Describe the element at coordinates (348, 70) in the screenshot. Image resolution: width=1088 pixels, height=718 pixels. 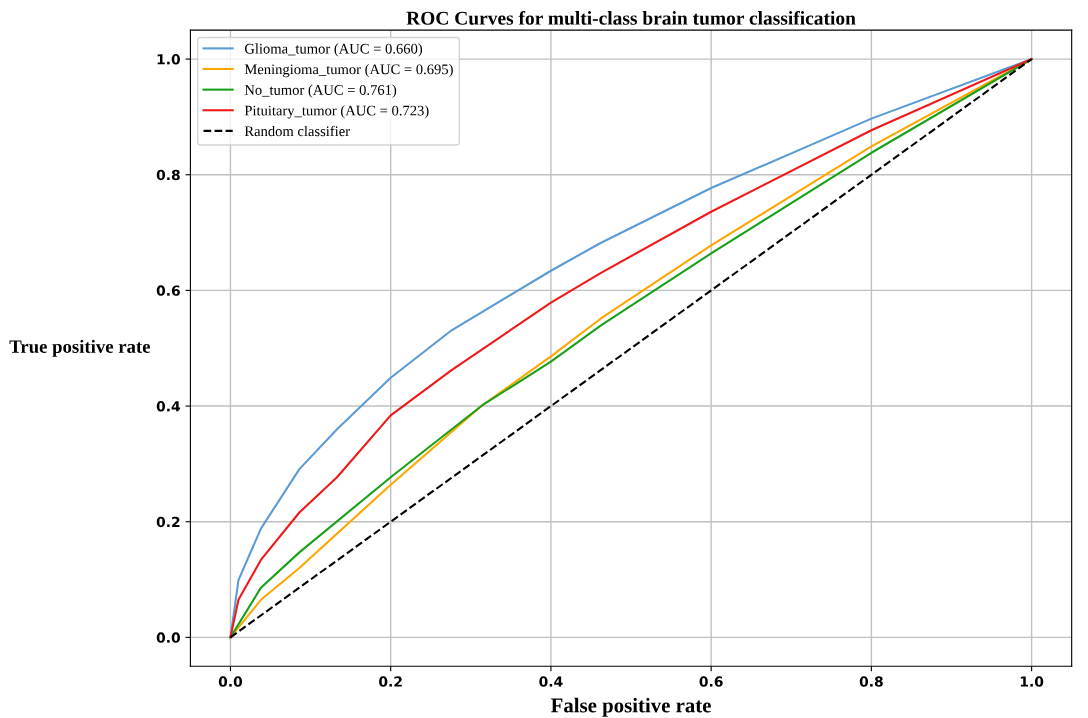
I see `legend-label: Meningioma_tumor (AUC = 0.695)` at that location.